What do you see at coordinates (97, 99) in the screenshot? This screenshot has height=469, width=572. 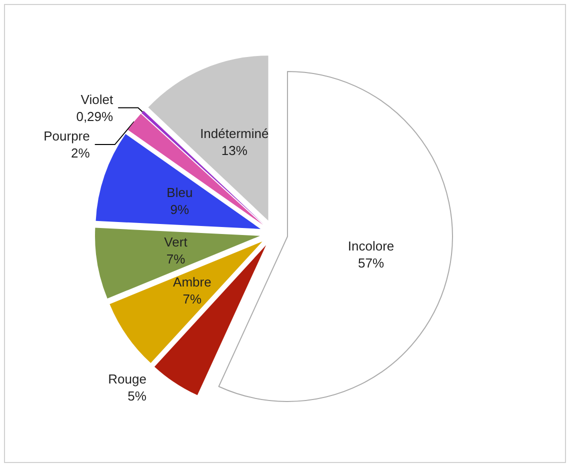 I see `slice-label: Violet` at bounding box center [97, 99].